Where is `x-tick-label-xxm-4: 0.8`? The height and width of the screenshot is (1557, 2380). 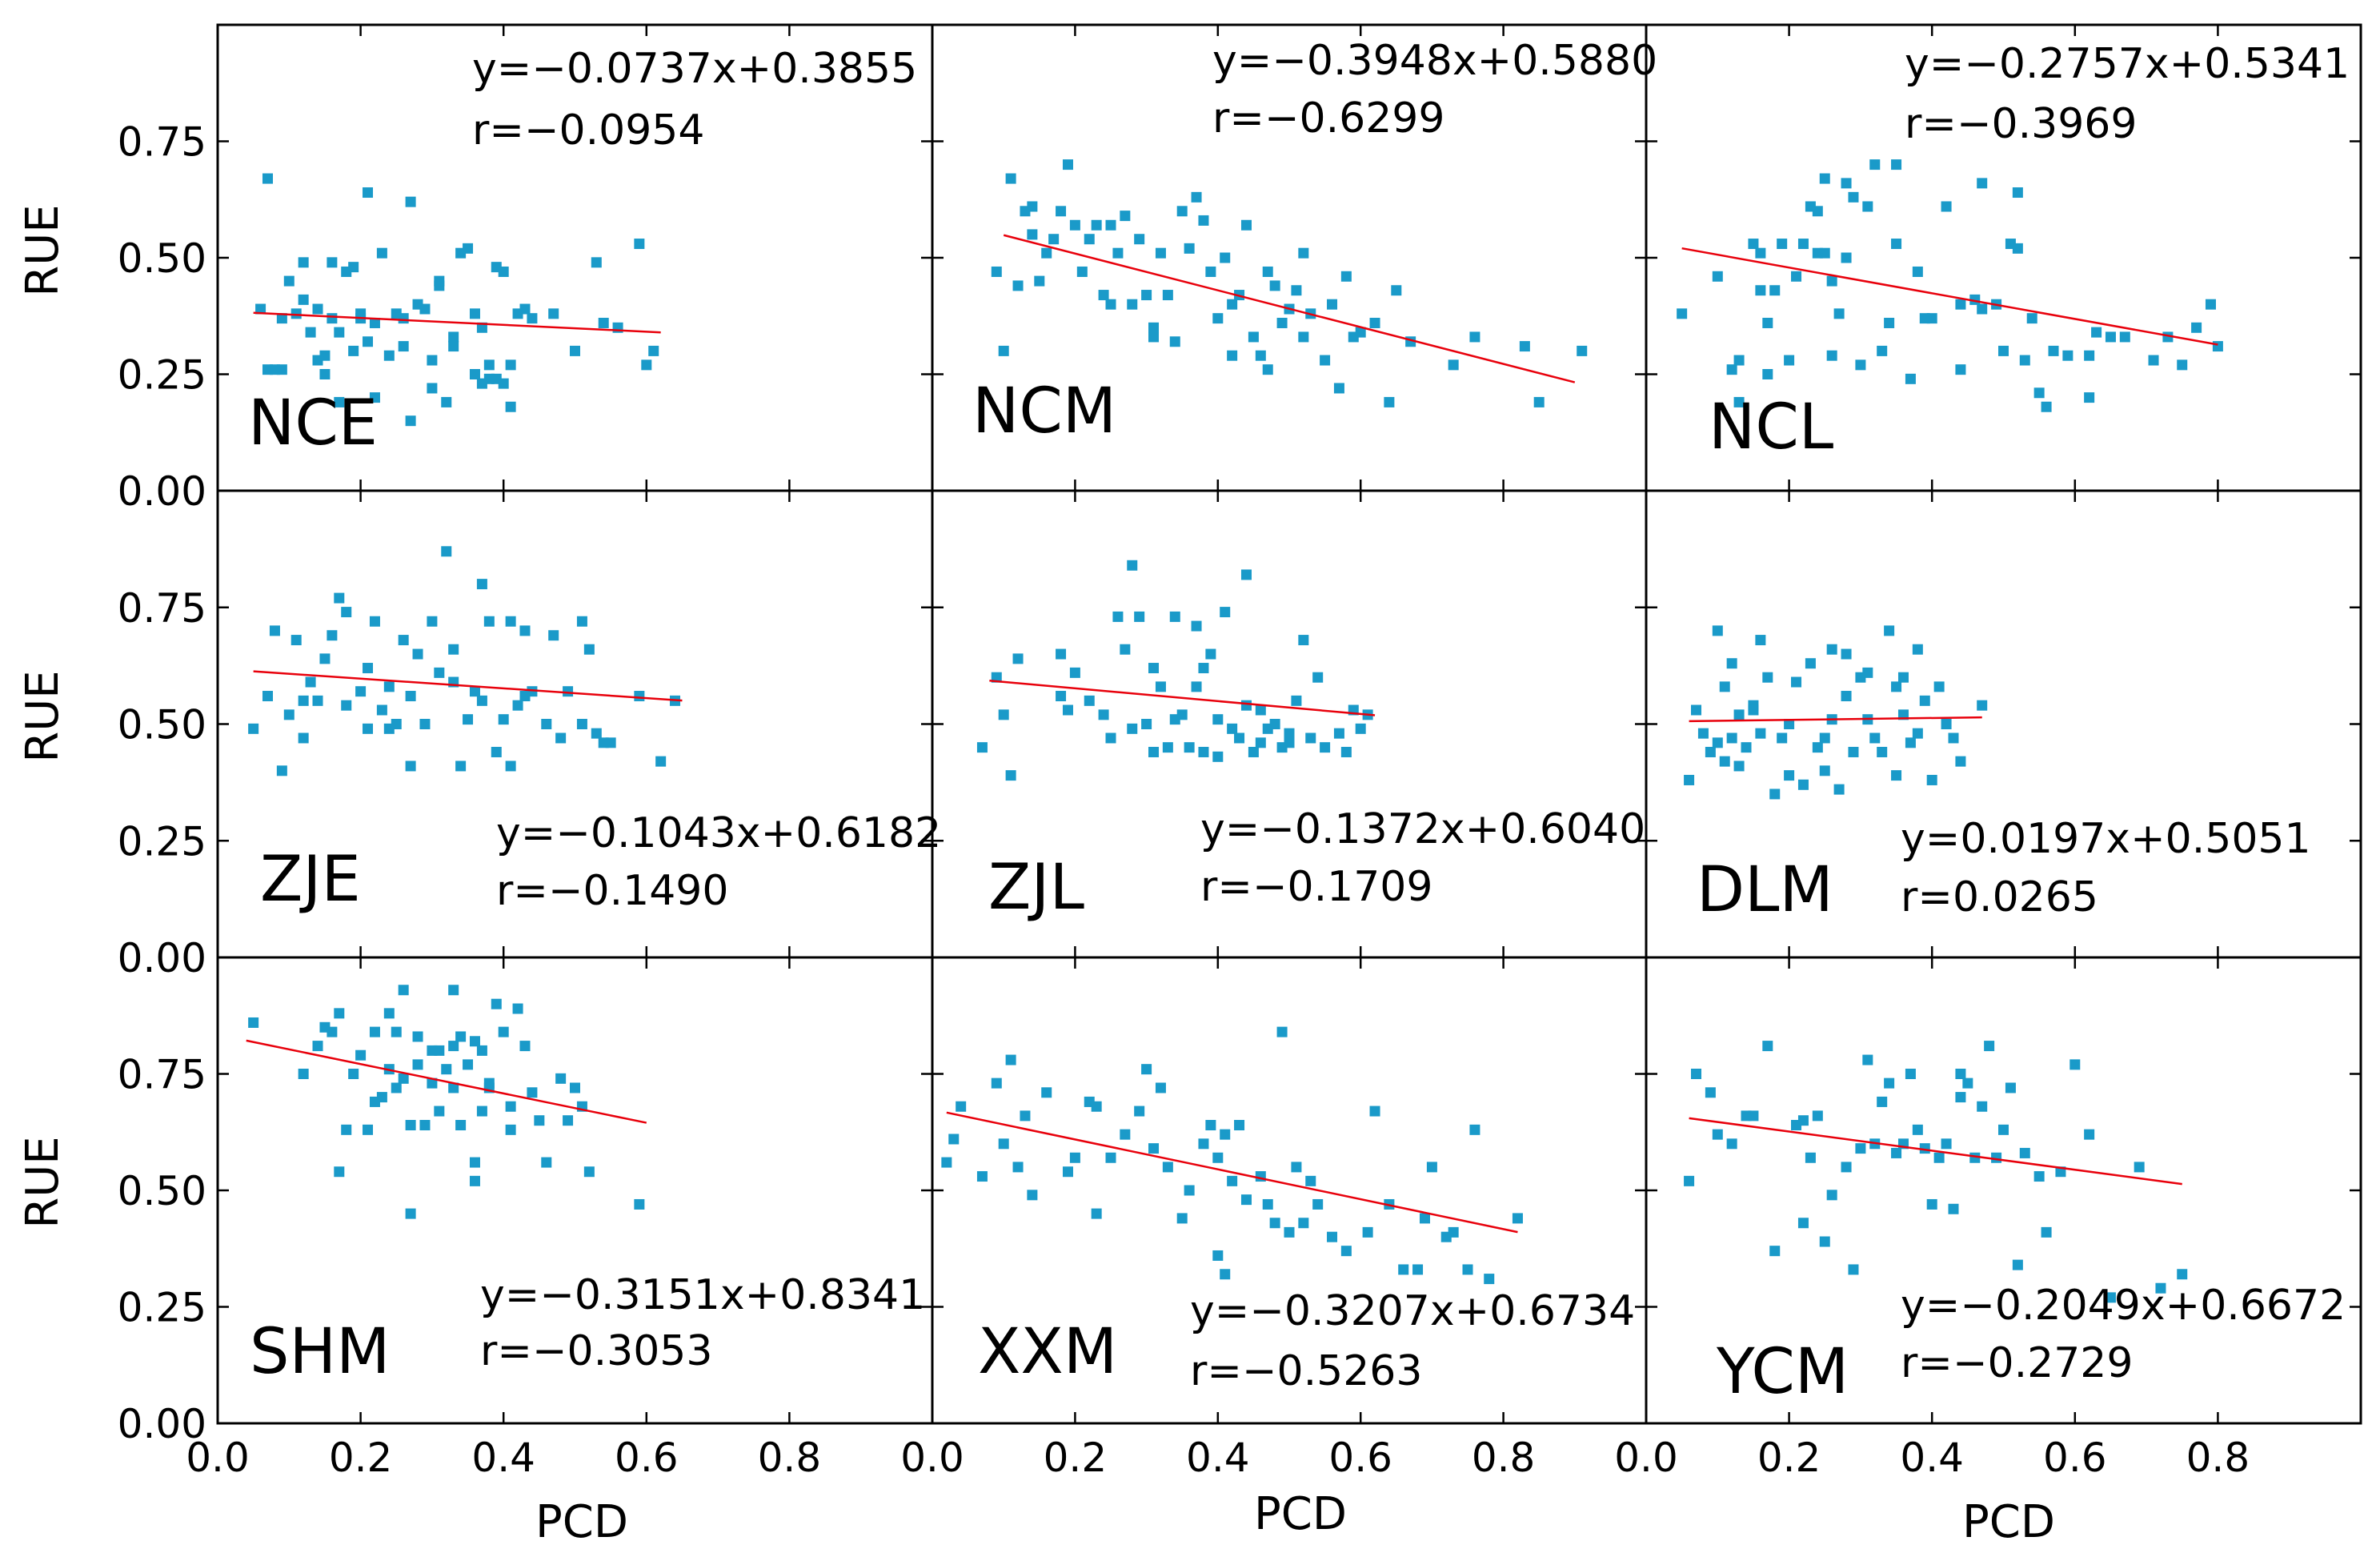 x-tick-label-xxm-4: 0.8 is located at coordinates (1504, 1458).